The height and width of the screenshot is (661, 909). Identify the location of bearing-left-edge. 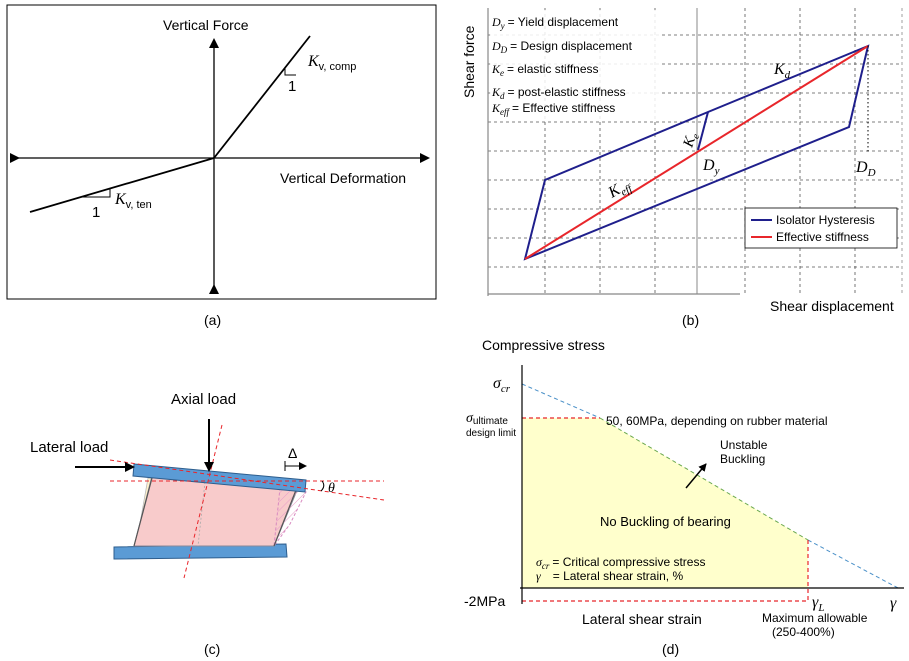
(143, 512).